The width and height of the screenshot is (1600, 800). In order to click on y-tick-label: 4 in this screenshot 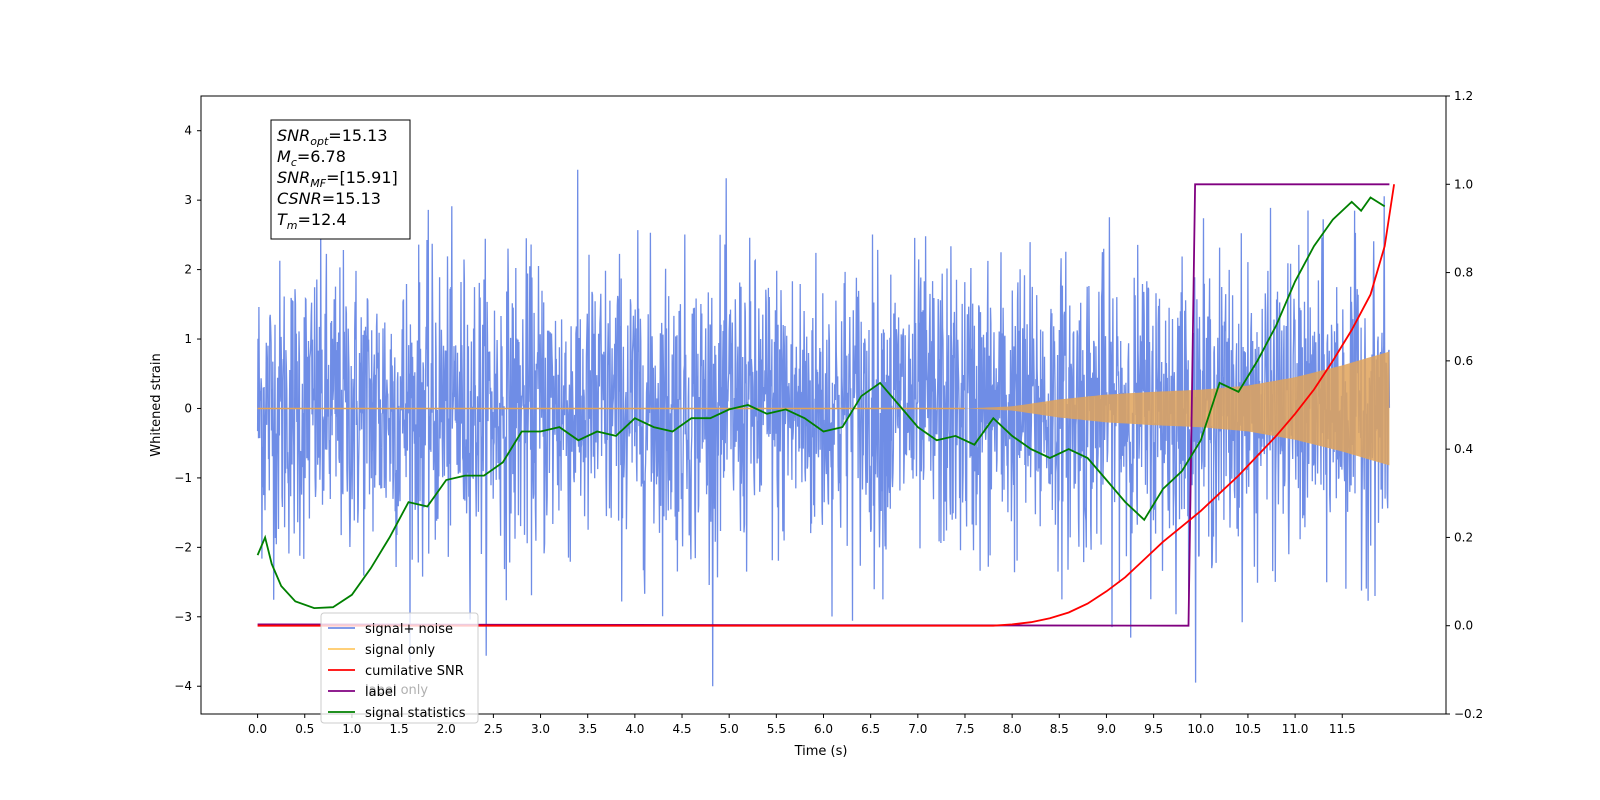, I will do `click(188, 131)`.